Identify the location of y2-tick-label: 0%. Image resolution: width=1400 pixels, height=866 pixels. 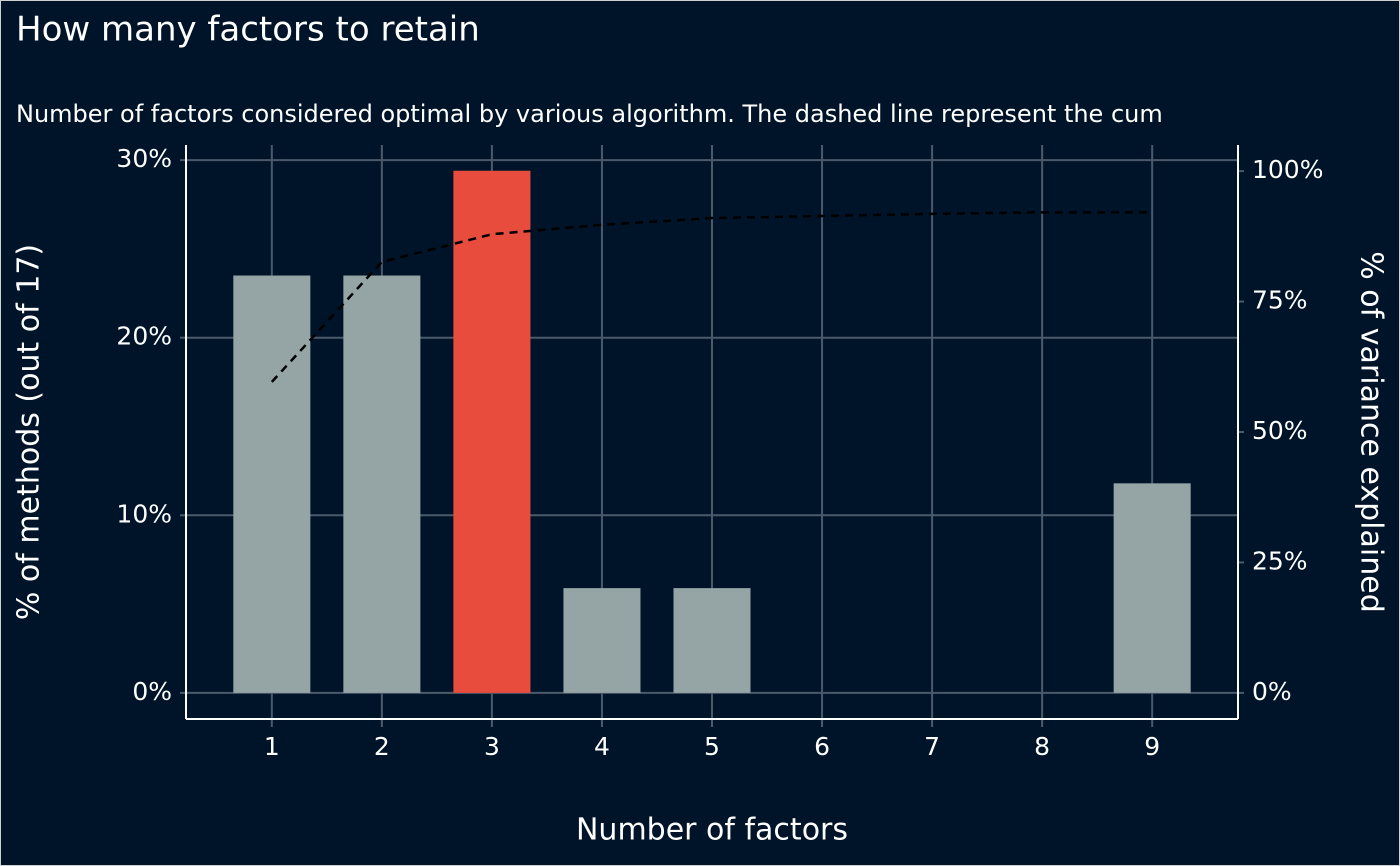
(1272, 691).